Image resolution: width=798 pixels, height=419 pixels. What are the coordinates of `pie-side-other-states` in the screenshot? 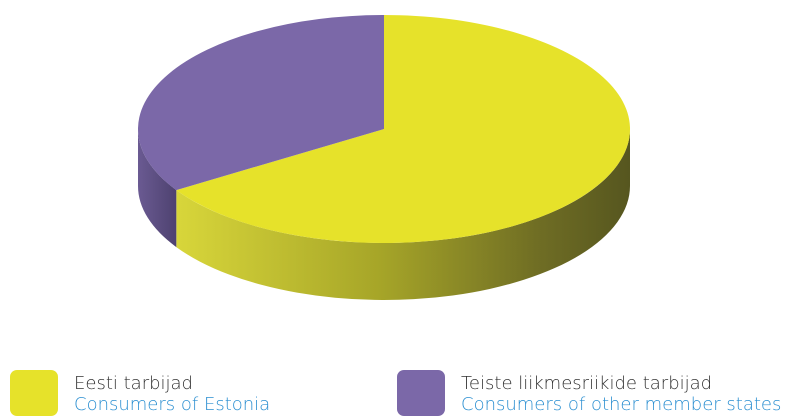 It's located at (157, 188).